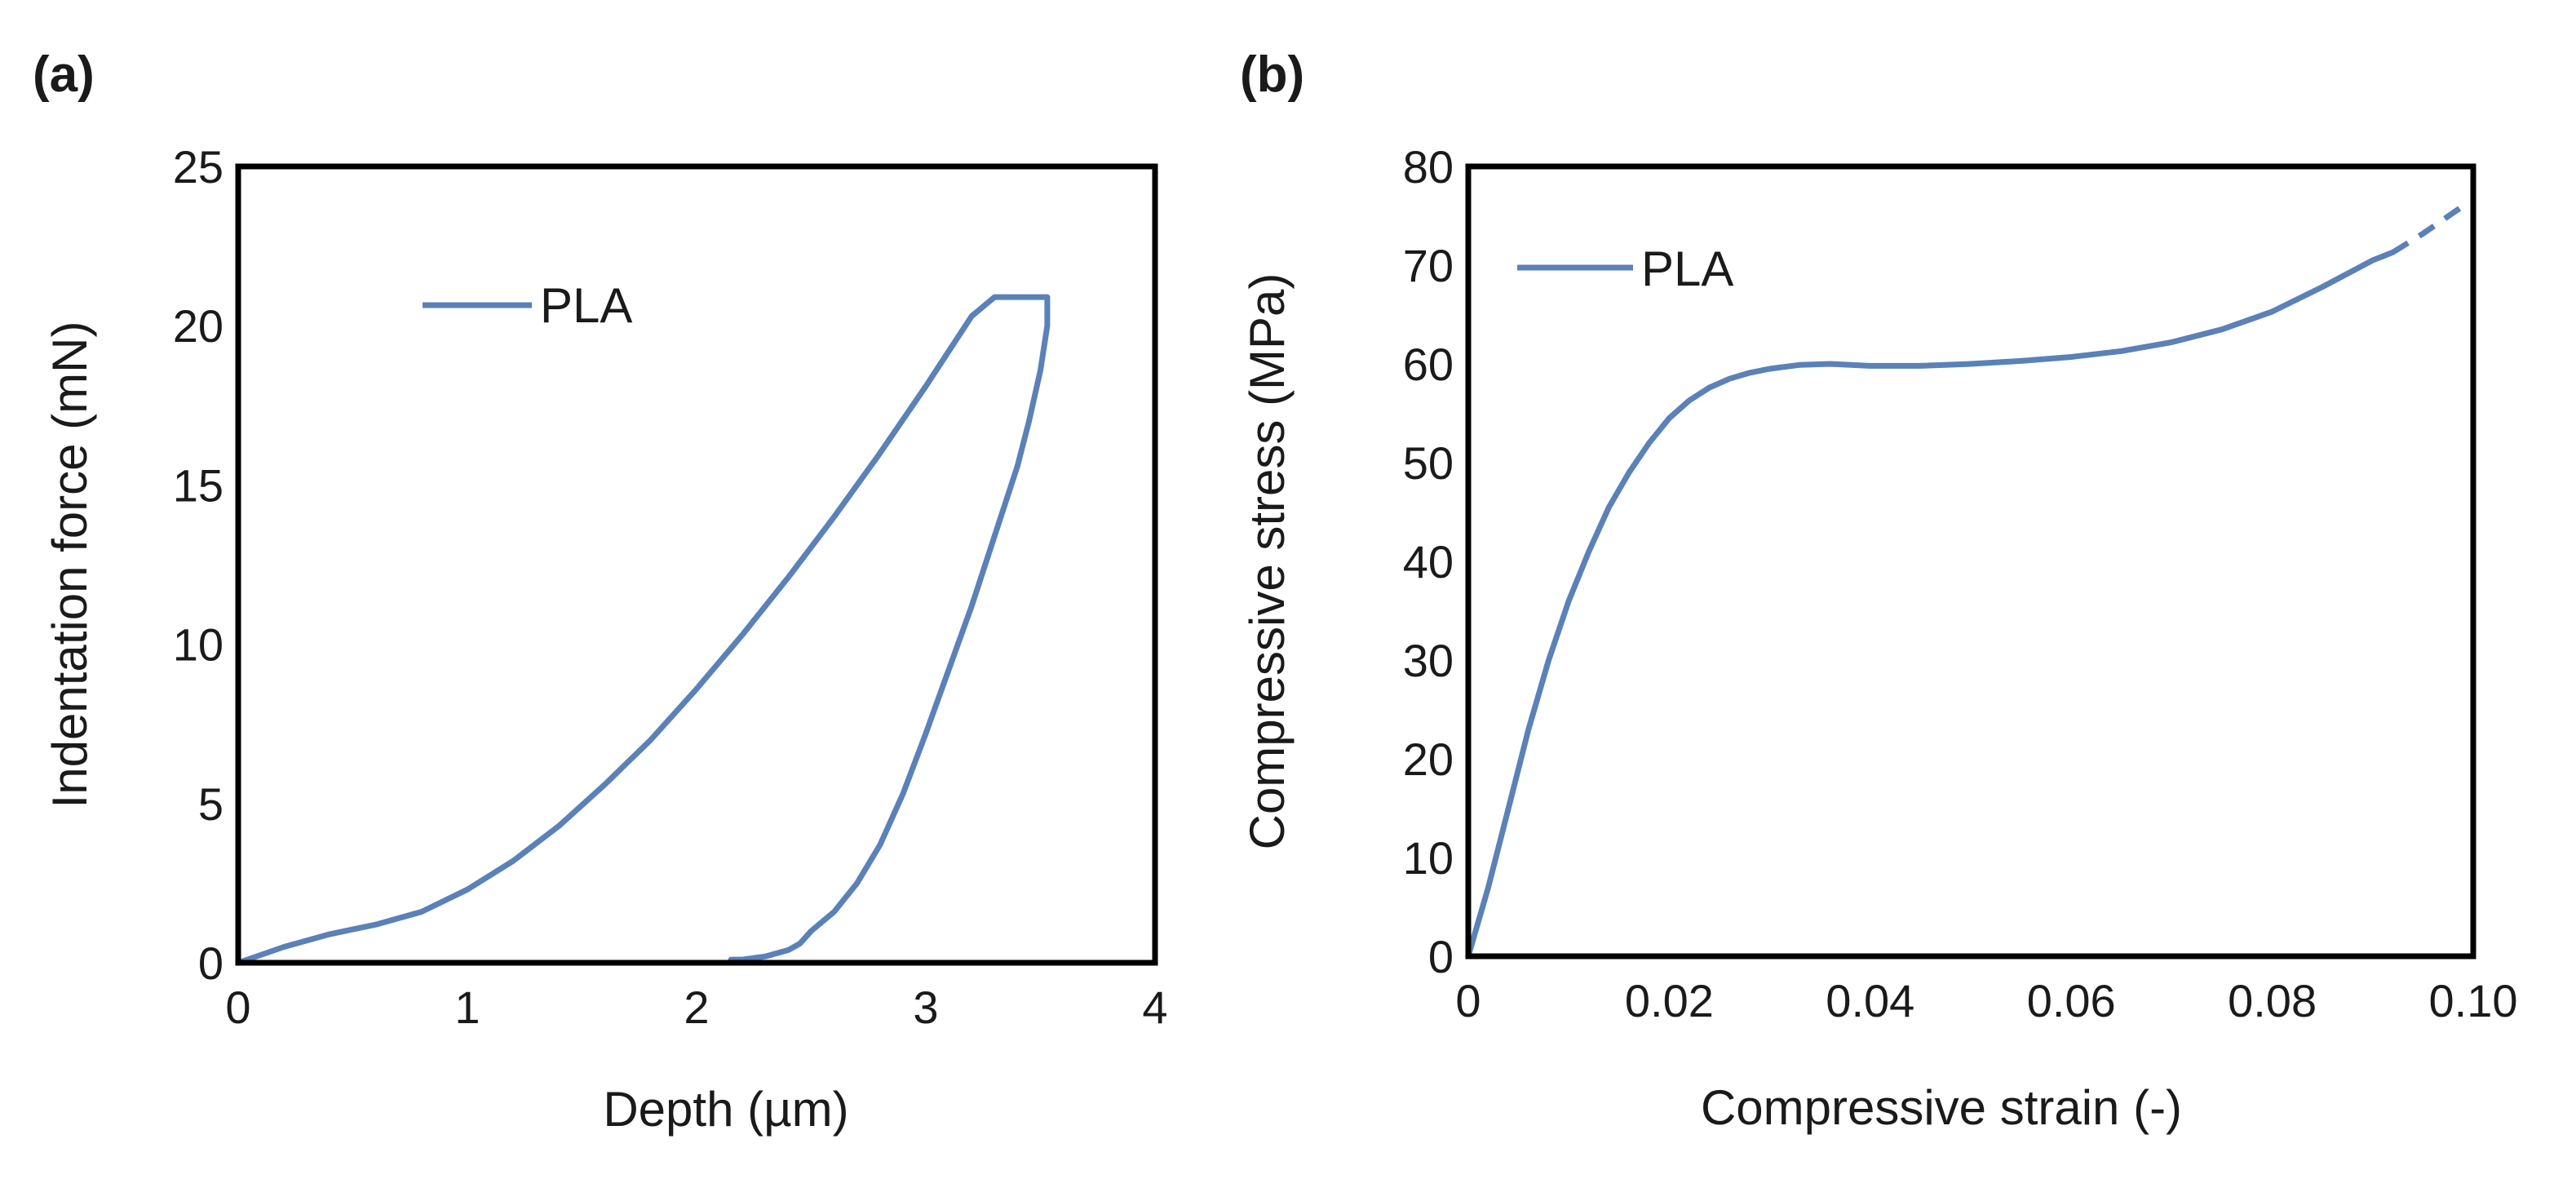  I want to click on panel-a-label: (a), so click(64, 75).